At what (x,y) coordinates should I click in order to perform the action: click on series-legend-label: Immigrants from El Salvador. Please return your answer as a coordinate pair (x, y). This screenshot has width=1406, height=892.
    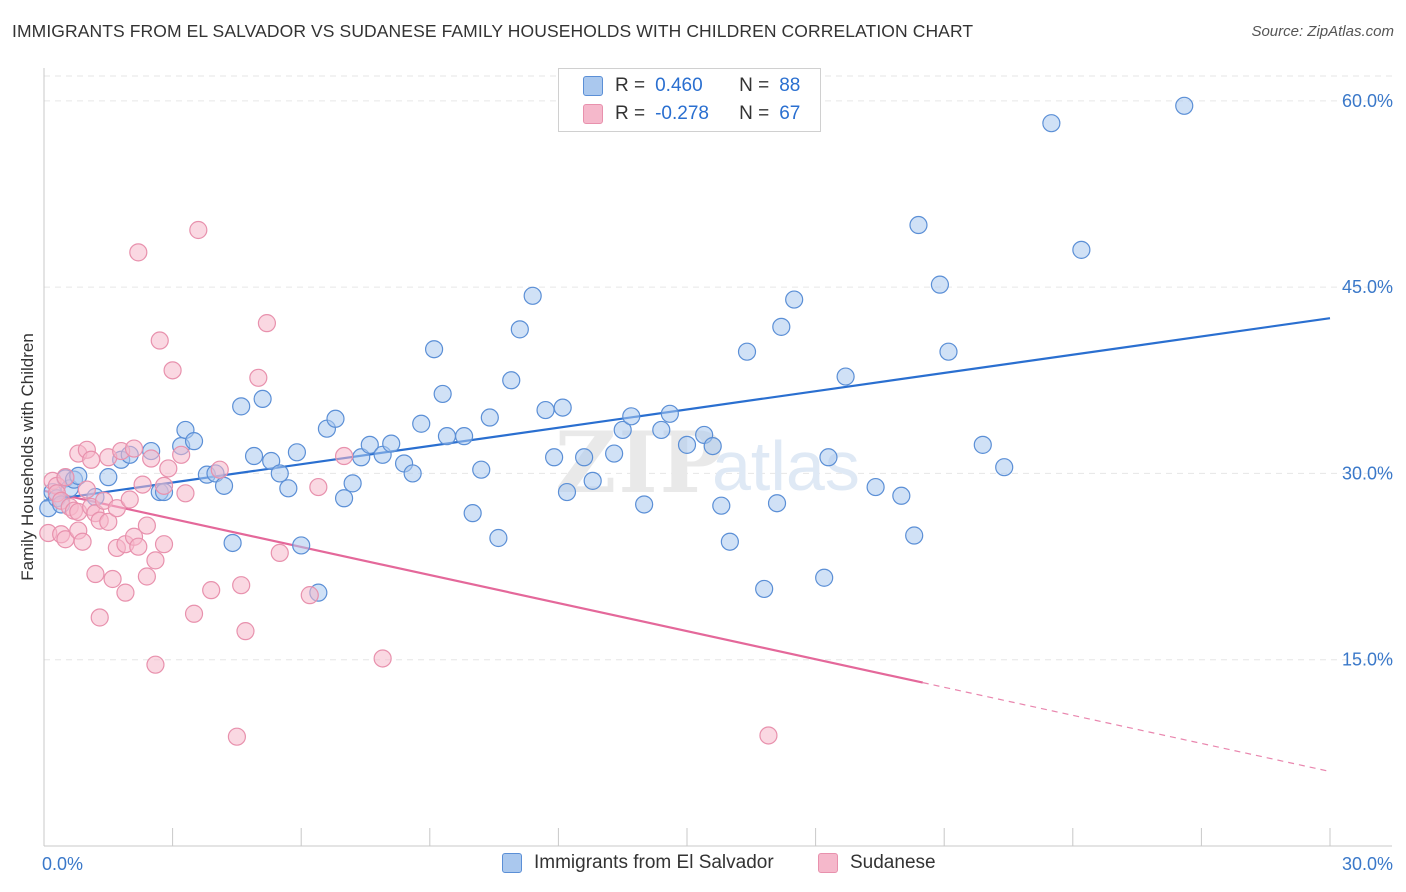
    Looking at the image, I should click on (654, 862).